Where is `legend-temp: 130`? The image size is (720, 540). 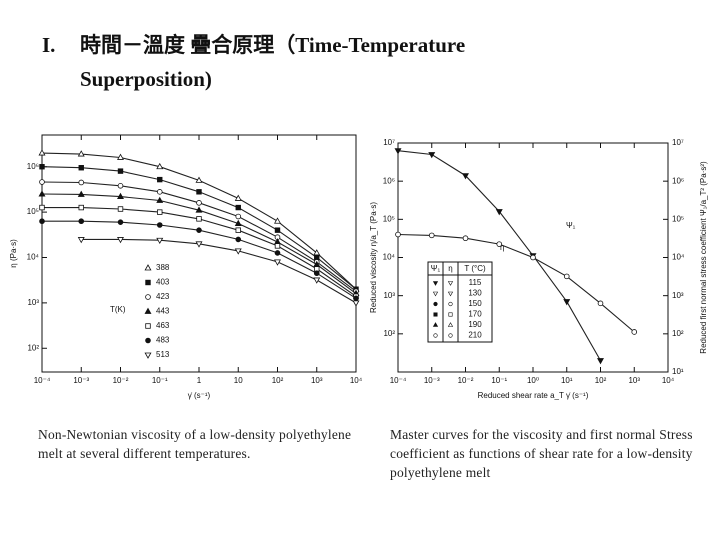 legend-temp: 130 is located at coordinates (475, 293).